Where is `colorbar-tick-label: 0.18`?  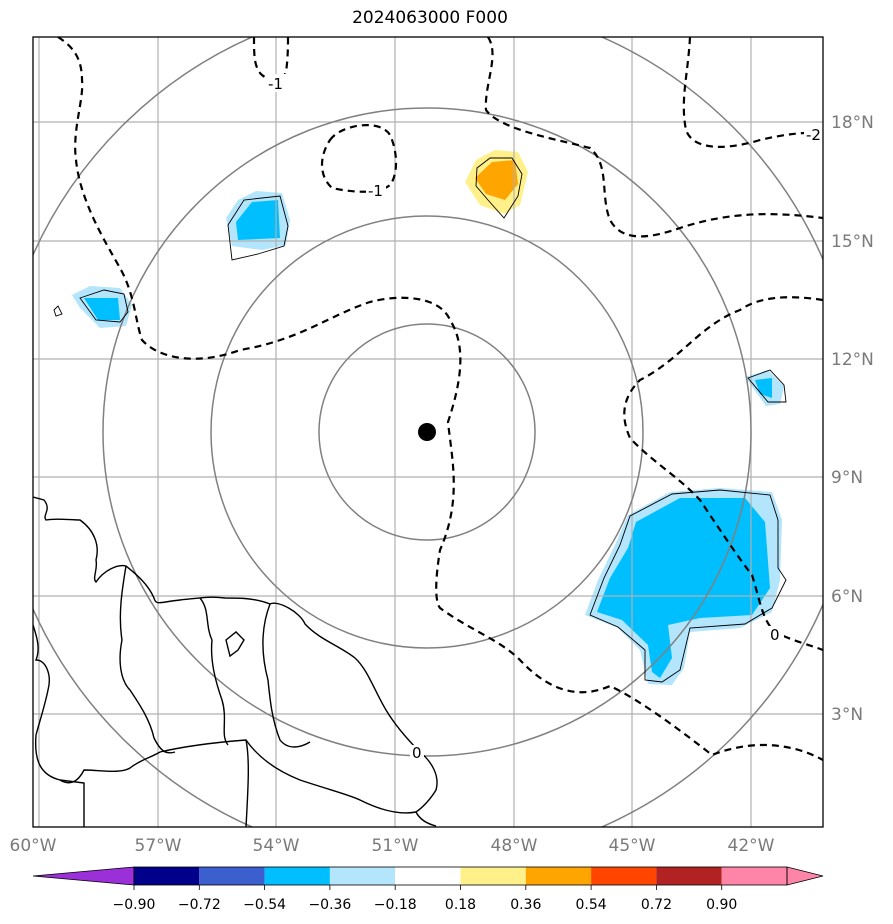
colorbar-tick-label: 0.18 is located at coordinates (460, 905).